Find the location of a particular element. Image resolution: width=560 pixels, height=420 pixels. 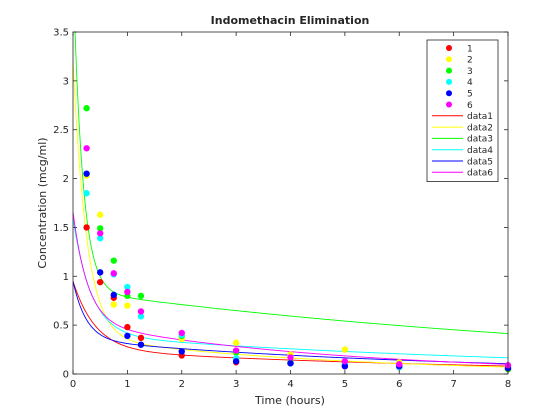

legend-box is located at coordinates (462, 111).